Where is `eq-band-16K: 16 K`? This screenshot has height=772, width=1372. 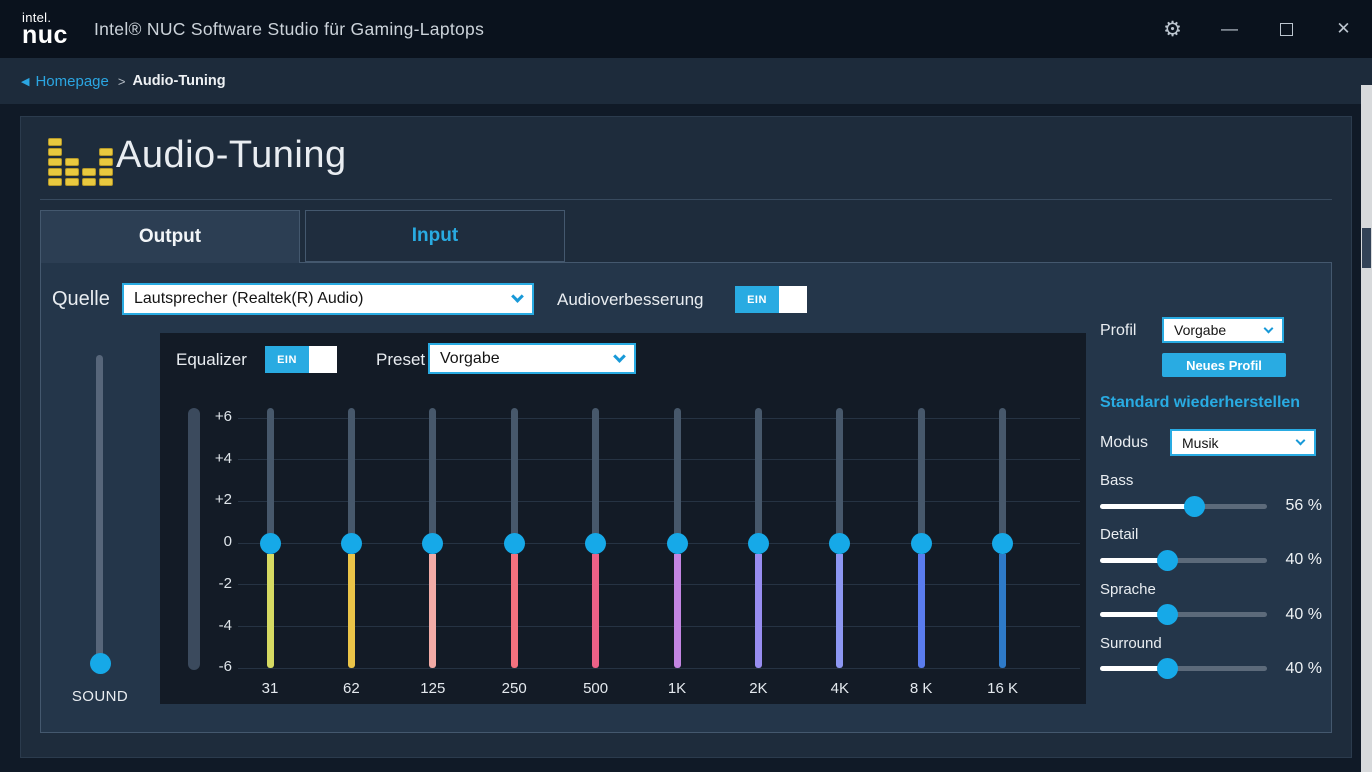
eq-band-16K: 16 K is located at coordinates (1003, 518).